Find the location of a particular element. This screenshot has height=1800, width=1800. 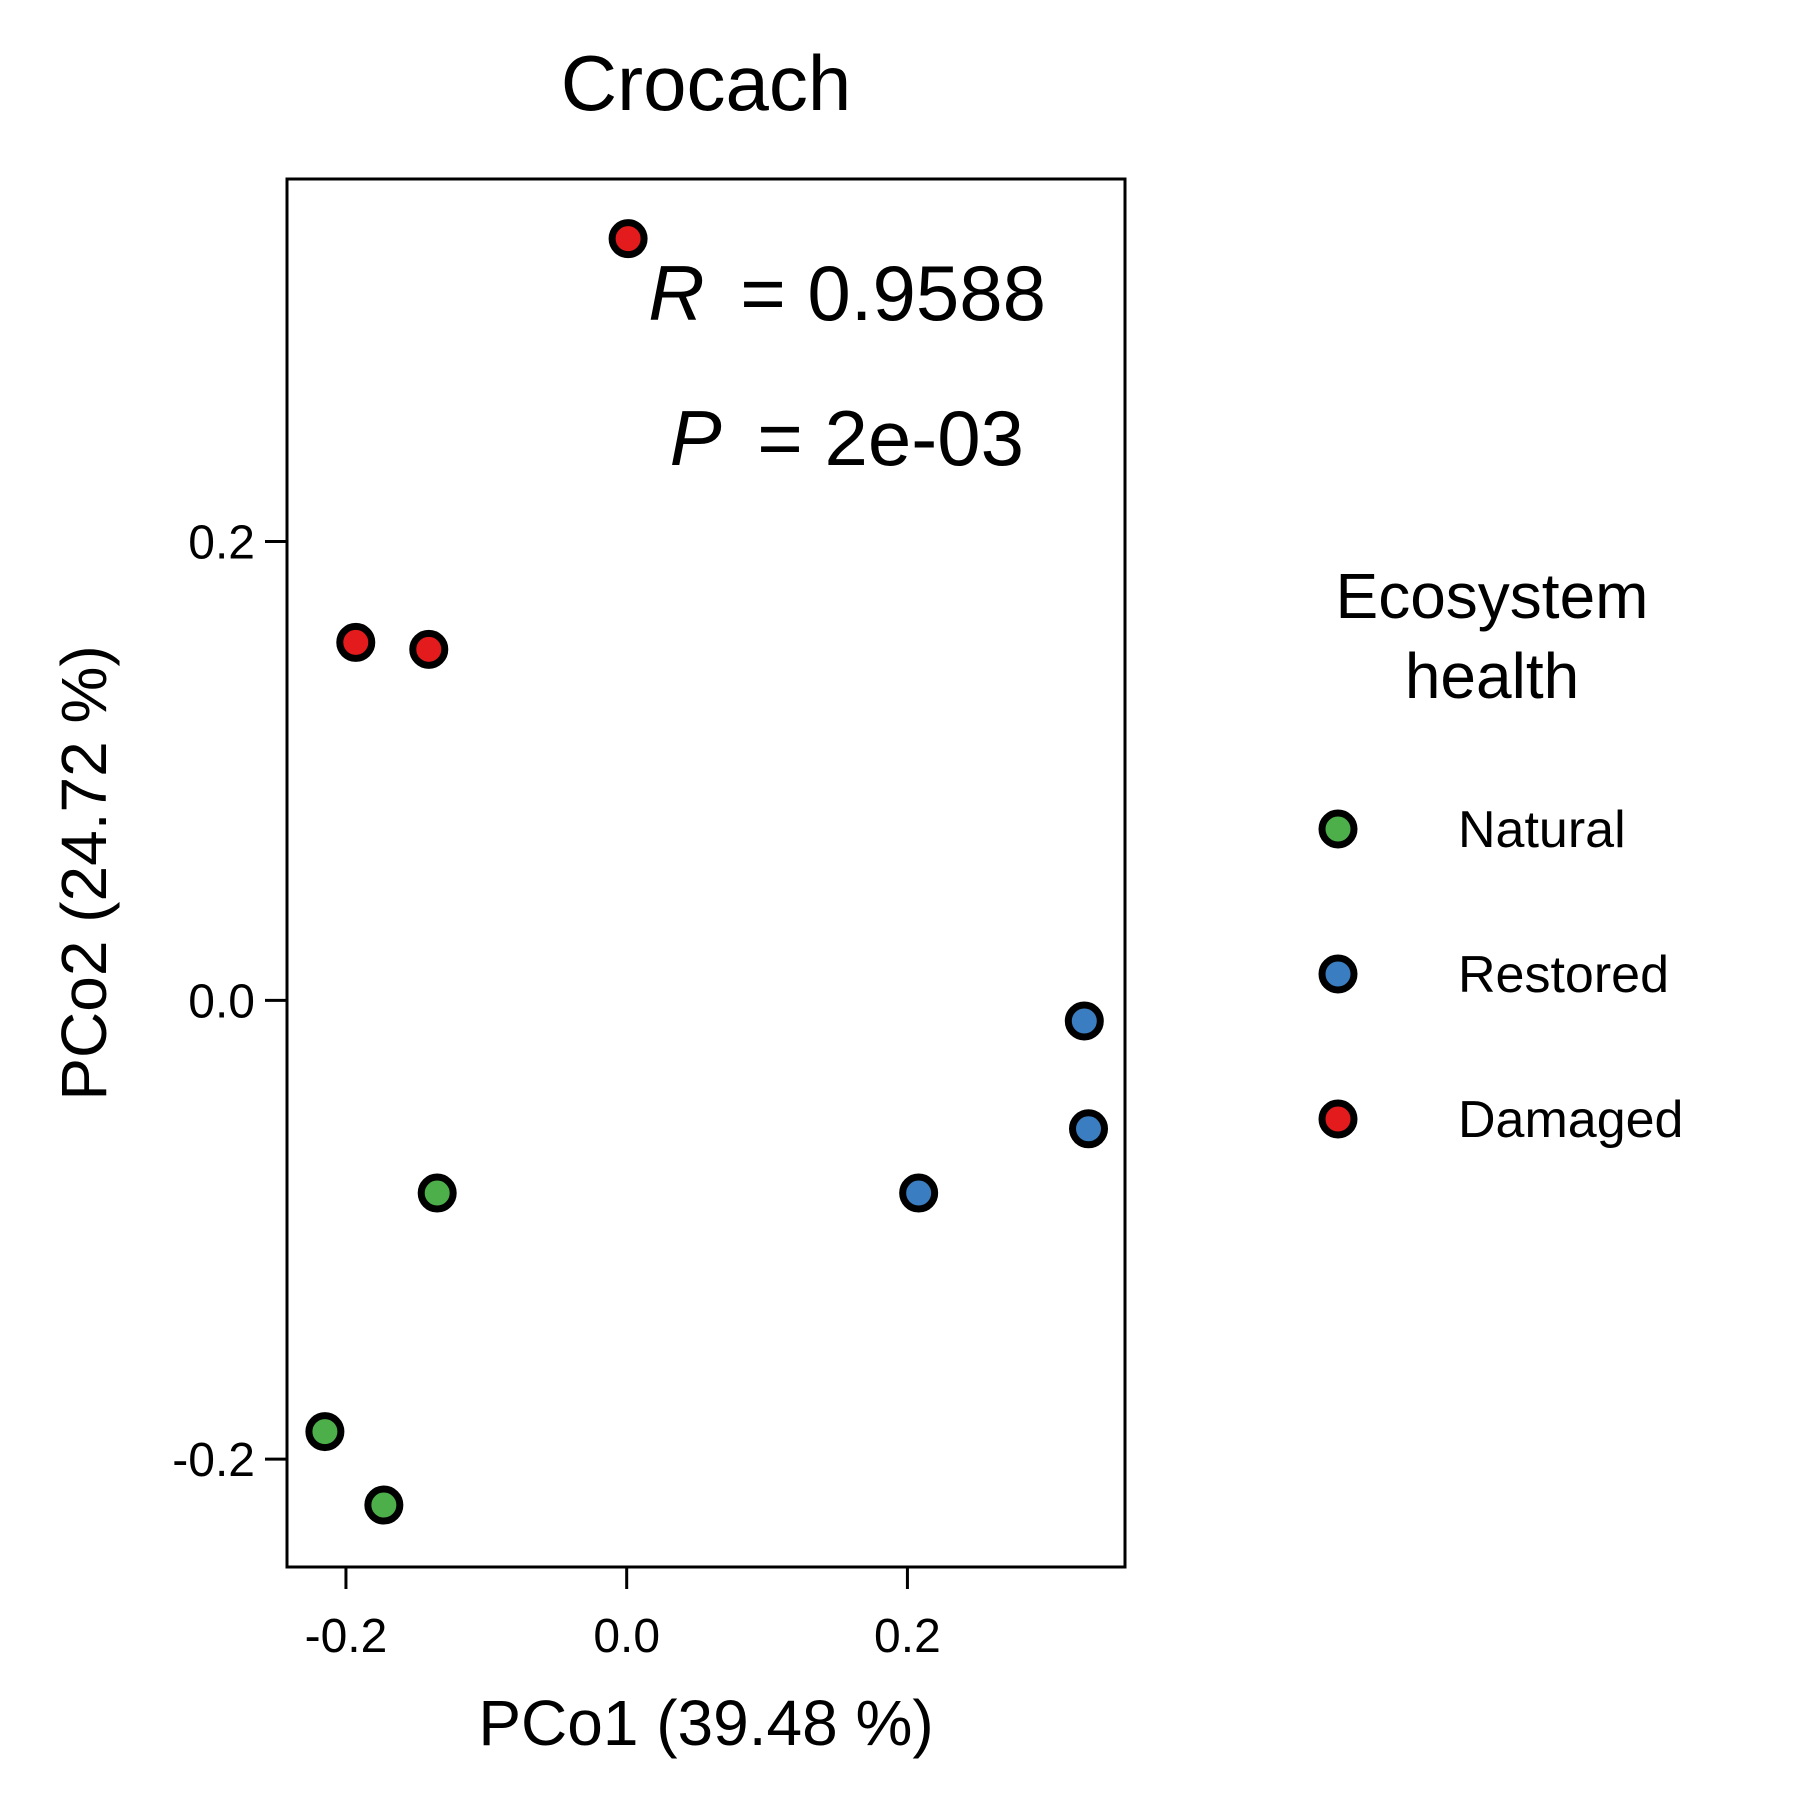

x-axis-ticks: -0.2 0.0 0.2 is located at coordinates (623, 1615).